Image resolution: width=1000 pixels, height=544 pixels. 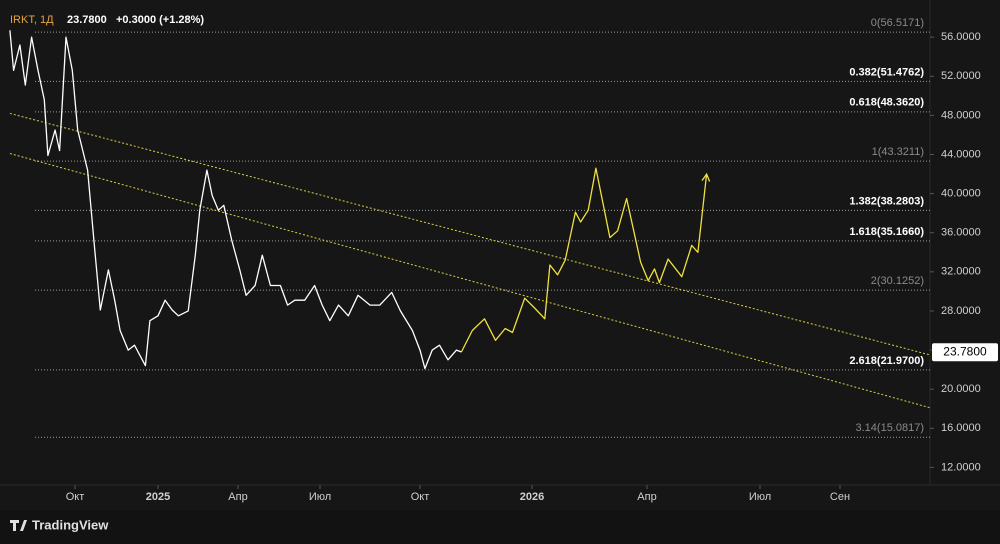 I want to click on y-tick-label: 32.0000, so click(x=961, y=272).